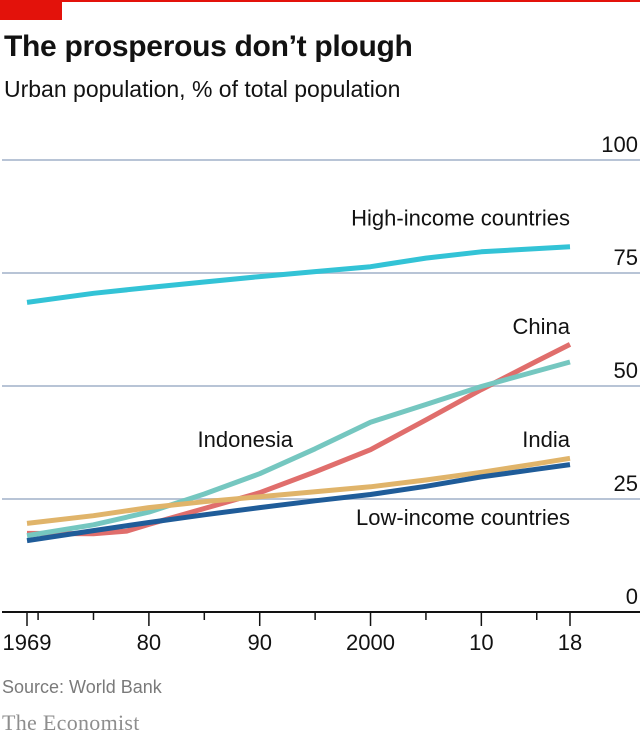 This screenshot has width=640, height=741. What do you see at coordinates (546, 439) in the screenshot?
I see `annotation-india: India` at bounding box center [546, 439].